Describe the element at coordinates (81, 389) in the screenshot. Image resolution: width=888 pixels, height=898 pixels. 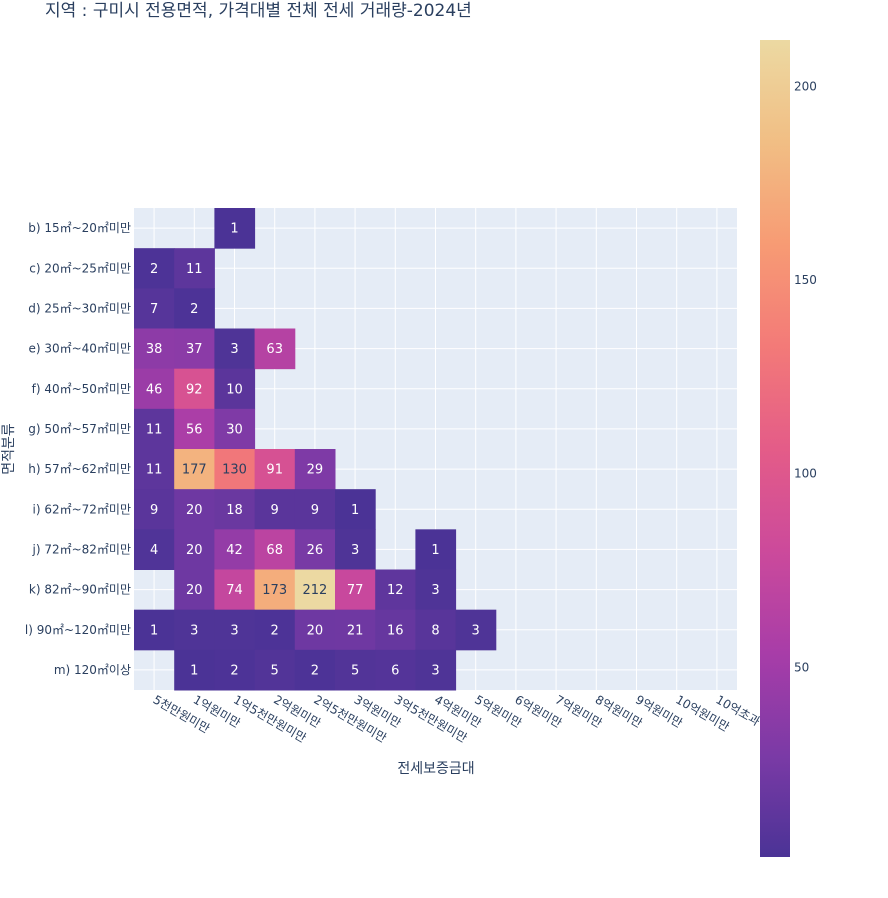
I see `y-tick-label: f) 40㎡~50㎡미만` at that location.